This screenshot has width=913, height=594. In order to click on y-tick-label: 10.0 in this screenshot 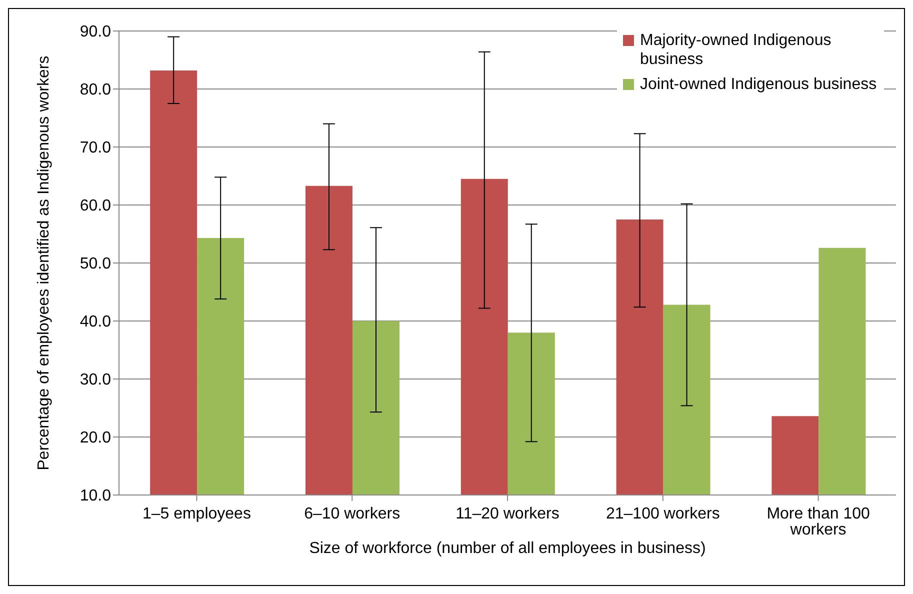, I will do `click(96, 496)`.